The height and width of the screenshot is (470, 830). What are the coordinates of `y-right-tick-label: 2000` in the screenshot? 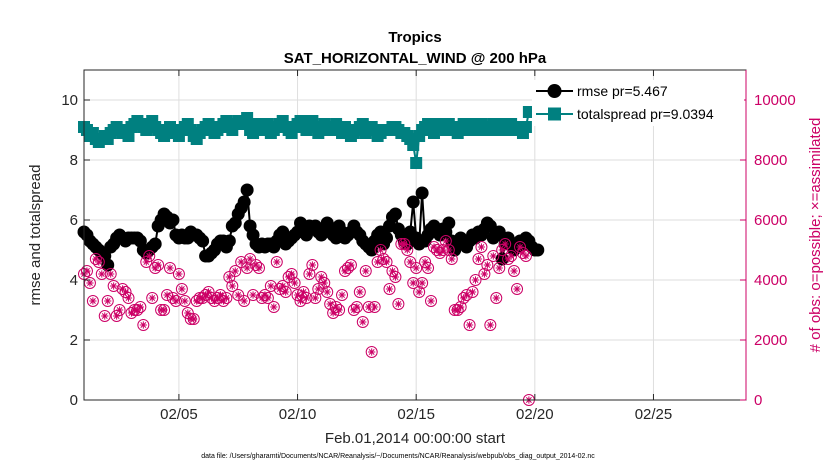 It's located at (770, 340).